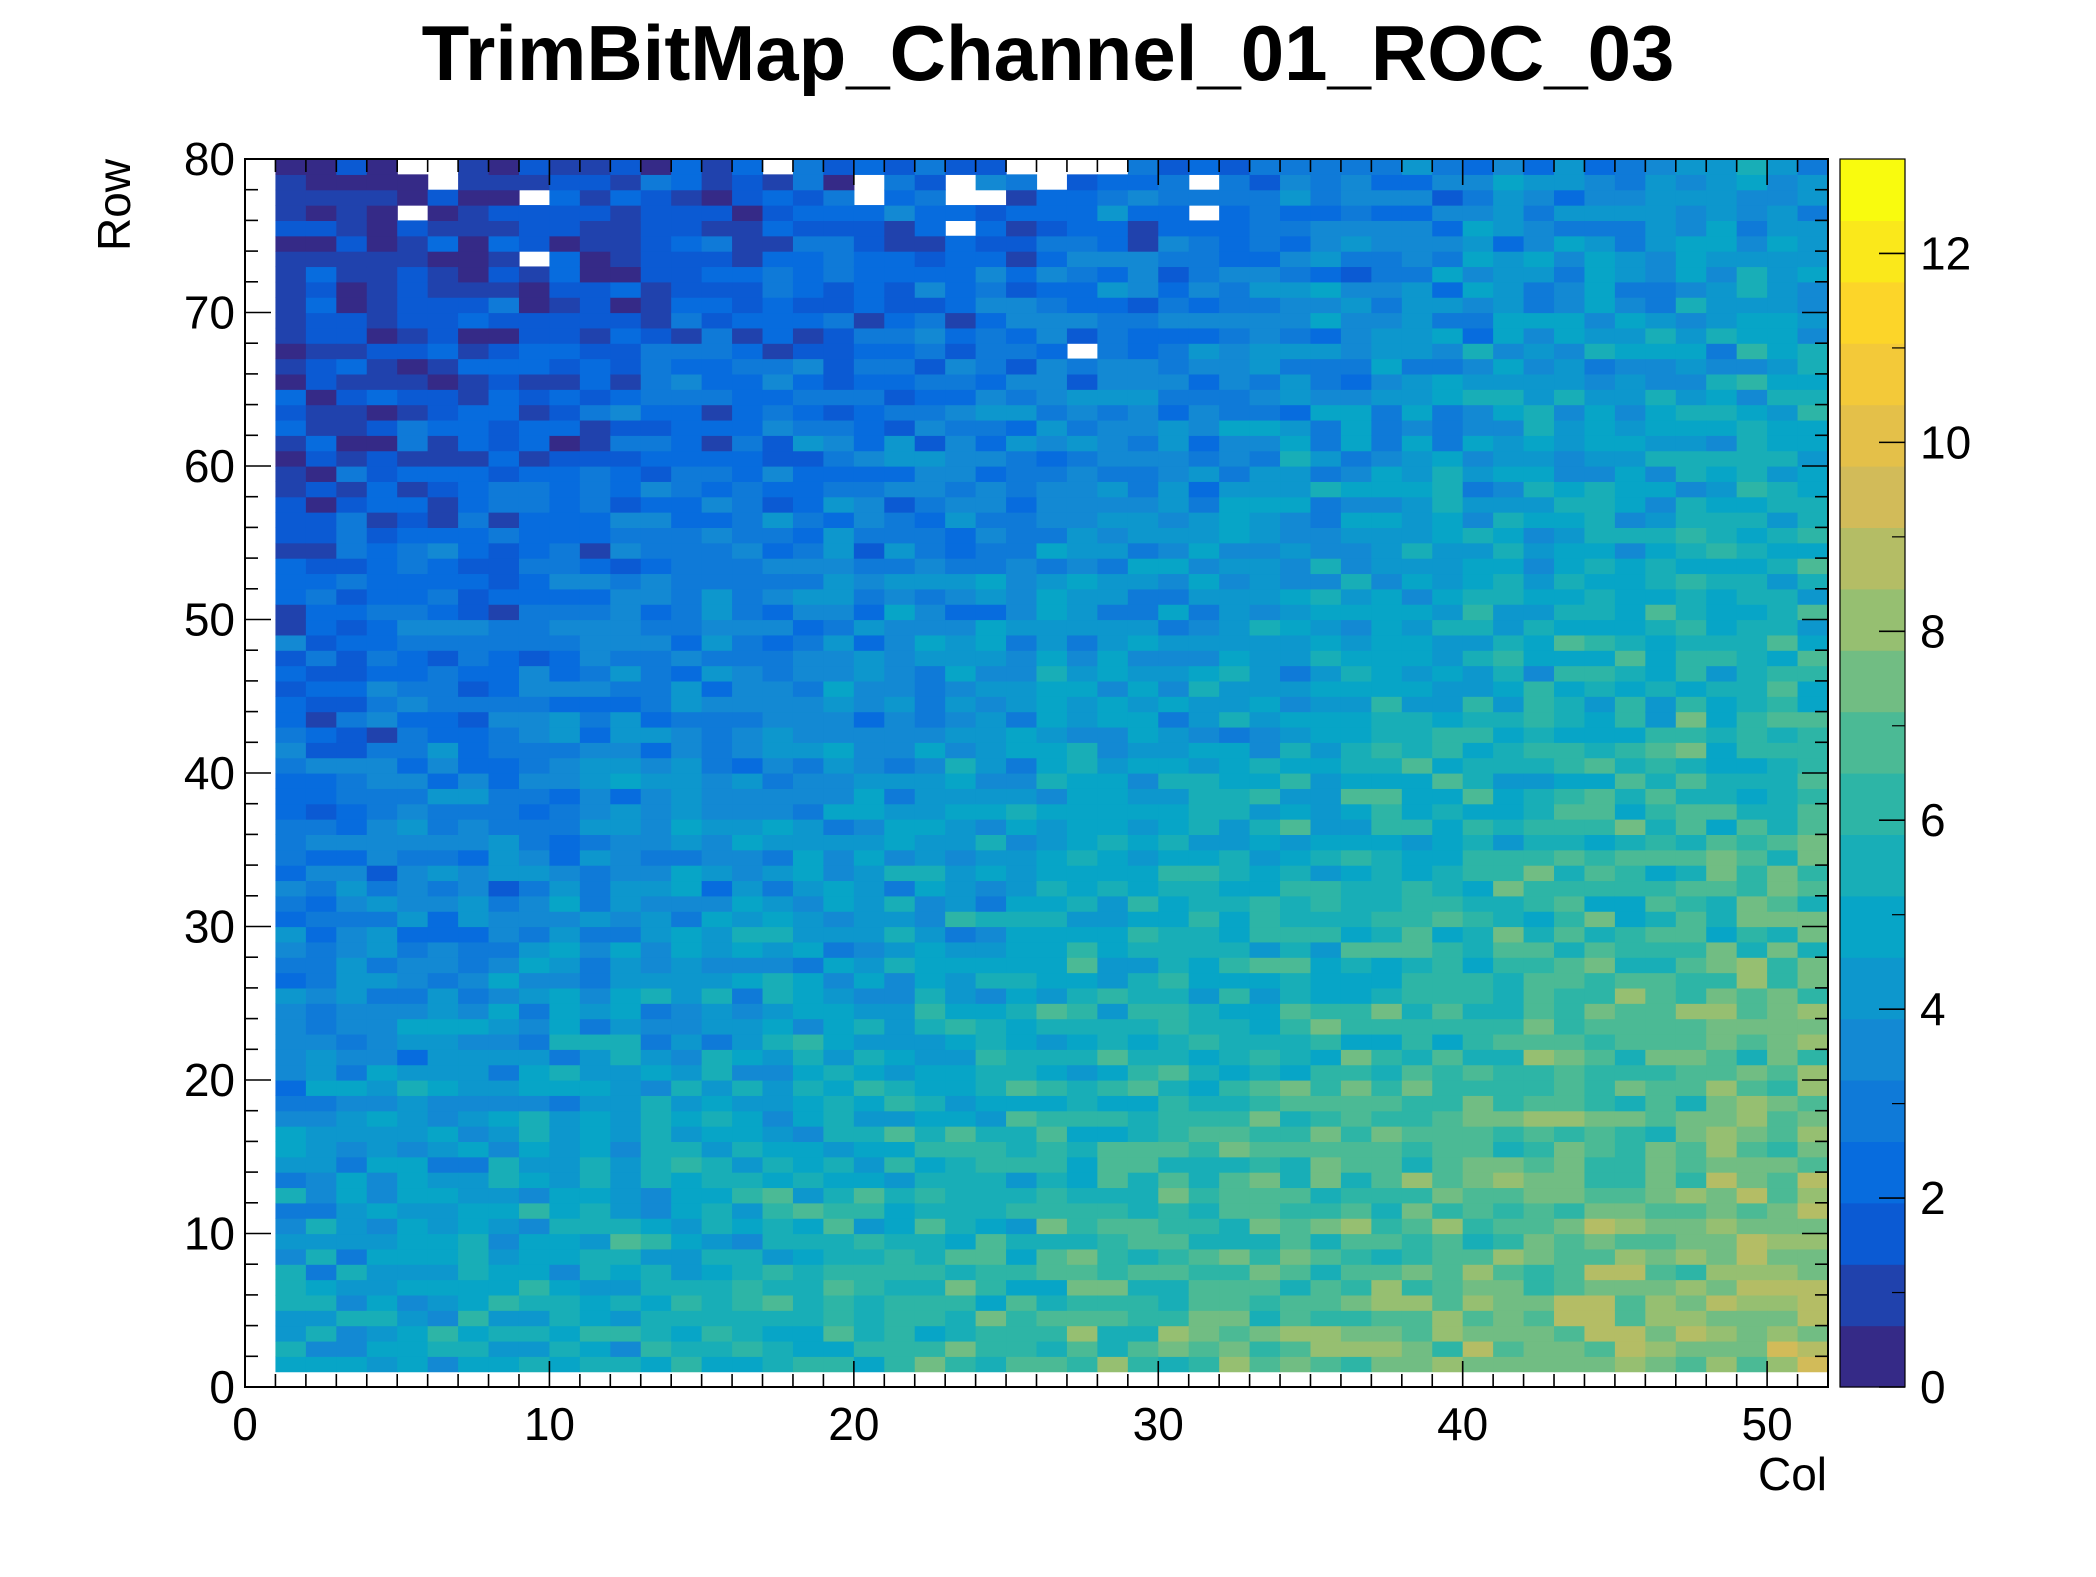  What do you see at coordinates (1767, 1424) in the screenshot?
I see `x-axis-tick-label: 50` at bounding box center [1767, 1424].